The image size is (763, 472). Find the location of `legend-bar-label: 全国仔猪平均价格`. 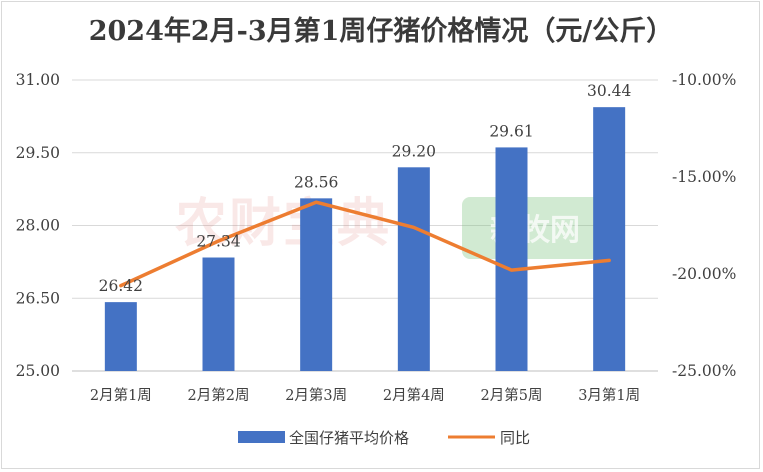

legend-bar-label: 全国仔猪平均价格 is located at coordinates (349, 438).